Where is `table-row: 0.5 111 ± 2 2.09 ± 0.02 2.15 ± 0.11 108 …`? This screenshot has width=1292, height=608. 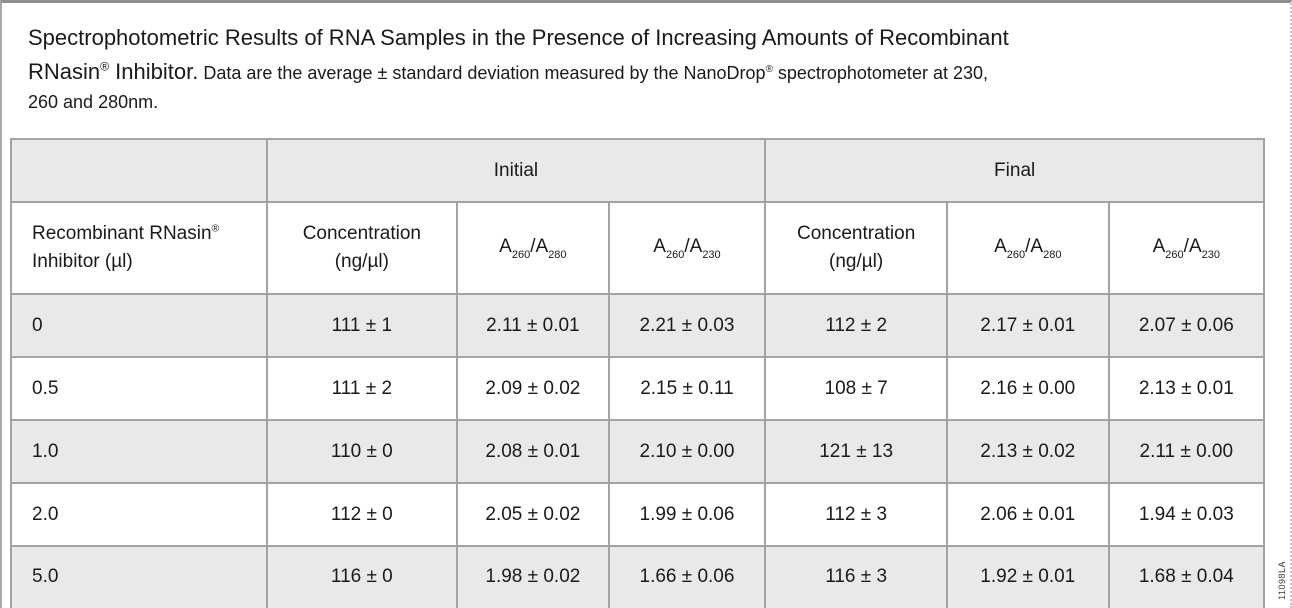
table-row: 0.5 111 ± 2 2.09 ± 0.02 2.15 ± 0.11 108 … is located at coordinates (638, 388).